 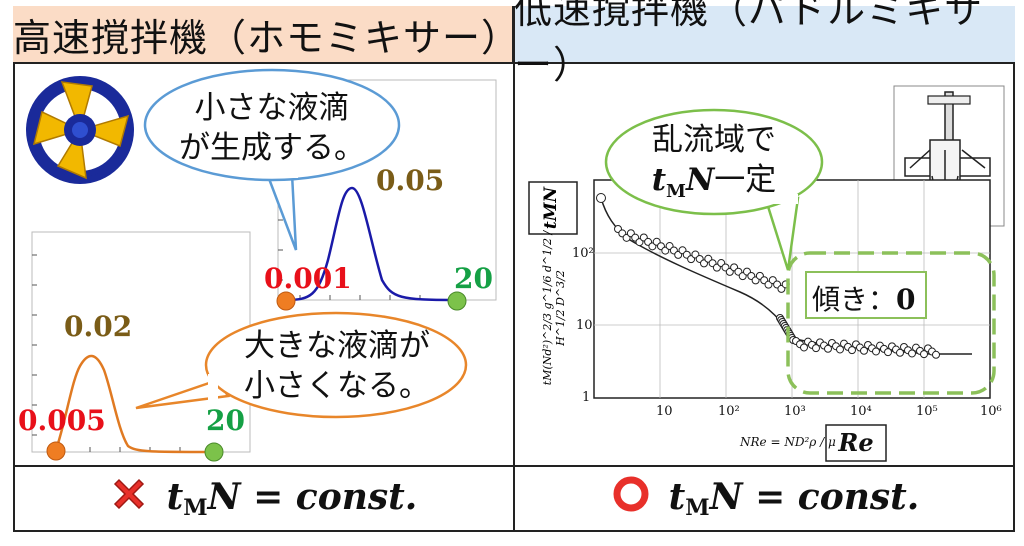 I want to click on top-distribution-curve, so click(x=371, y=244).